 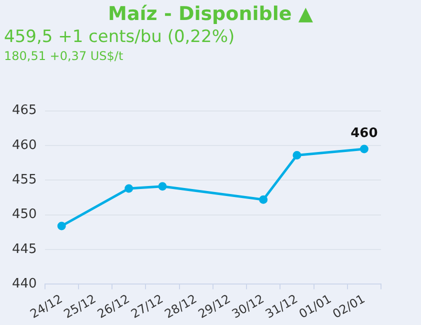 What do you see at coordinates (24, 110) in the screenshot?
I see `y-tick-label: 465` at bounding box center [24, 110].